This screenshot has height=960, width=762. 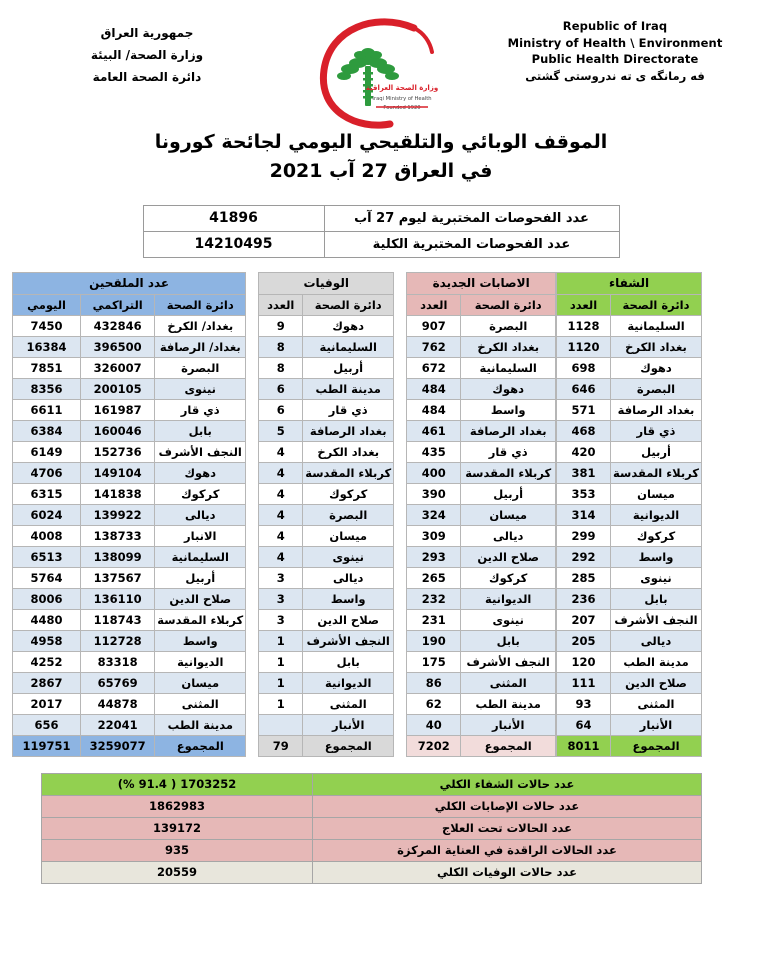 I want to click on table-row: ميسان 4, so click(x=326, y=535).